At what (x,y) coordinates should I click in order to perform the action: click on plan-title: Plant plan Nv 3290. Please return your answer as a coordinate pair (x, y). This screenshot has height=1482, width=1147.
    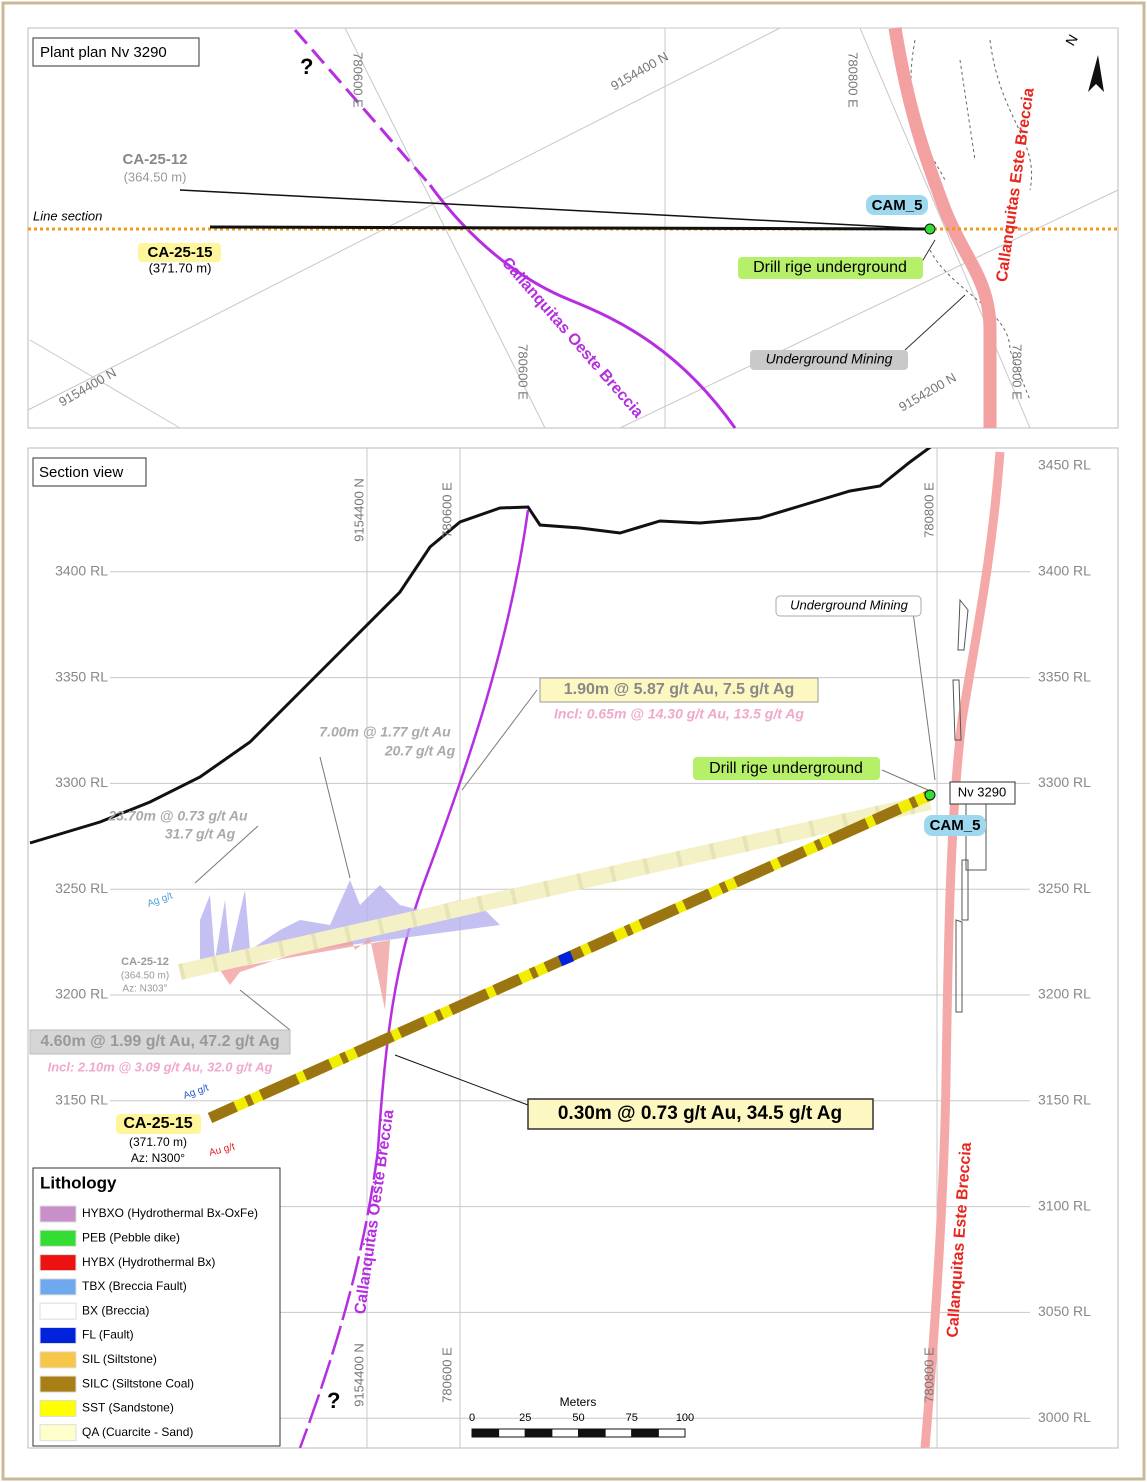
    Looking at the image, I should click on (103, 52).